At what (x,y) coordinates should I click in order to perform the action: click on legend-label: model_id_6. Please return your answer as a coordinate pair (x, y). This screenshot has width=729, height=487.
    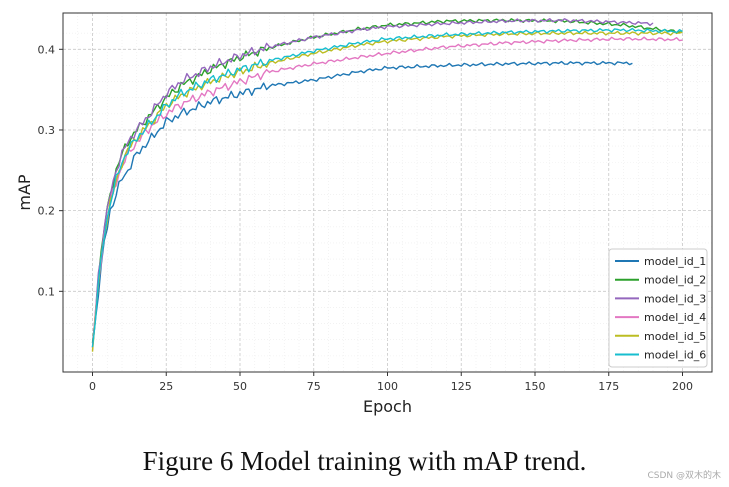
    Looking at the image, I should click on (675, 355).